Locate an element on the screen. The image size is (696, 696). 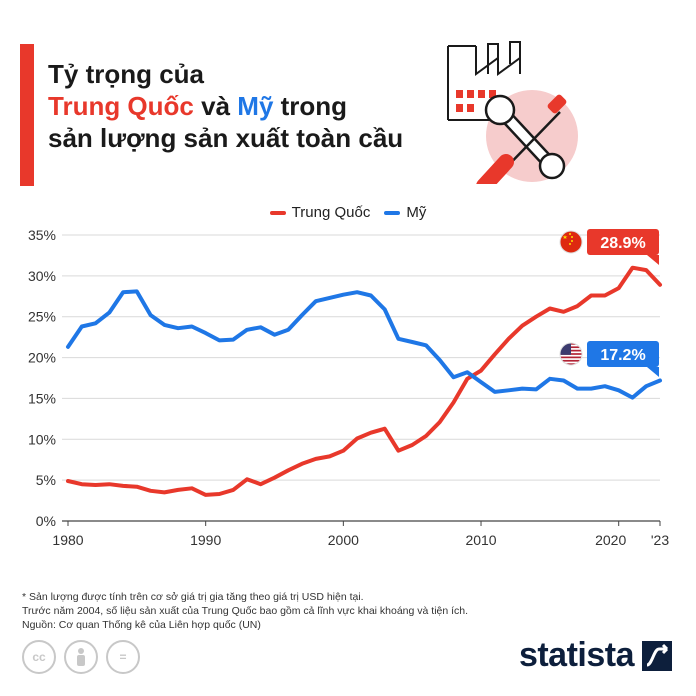
by-icon is located at coordinates (81, 657).